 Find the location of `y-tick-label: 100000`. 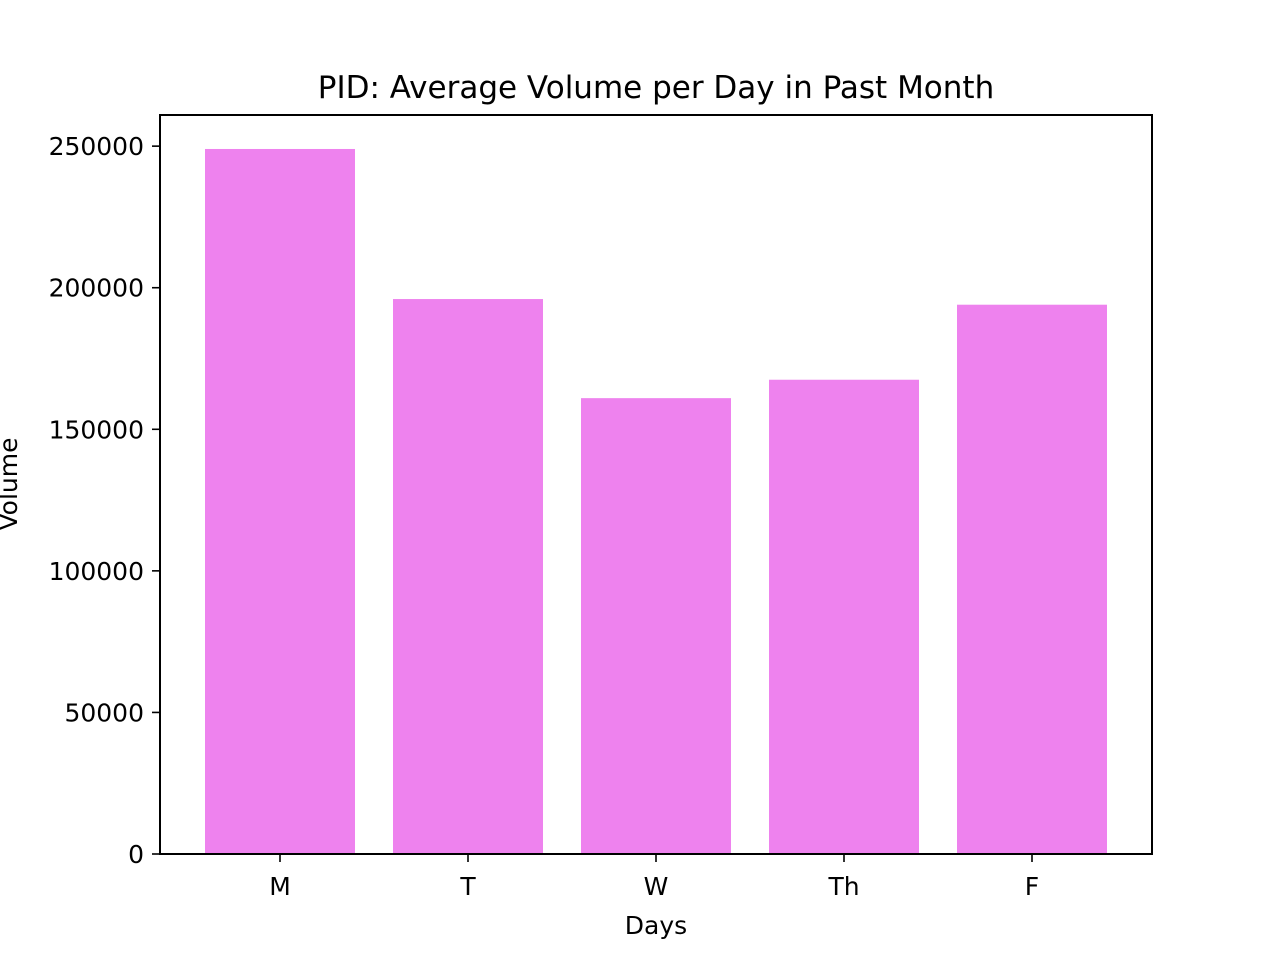

y-tick-label: 100000 is located at coordinates (96, 571).